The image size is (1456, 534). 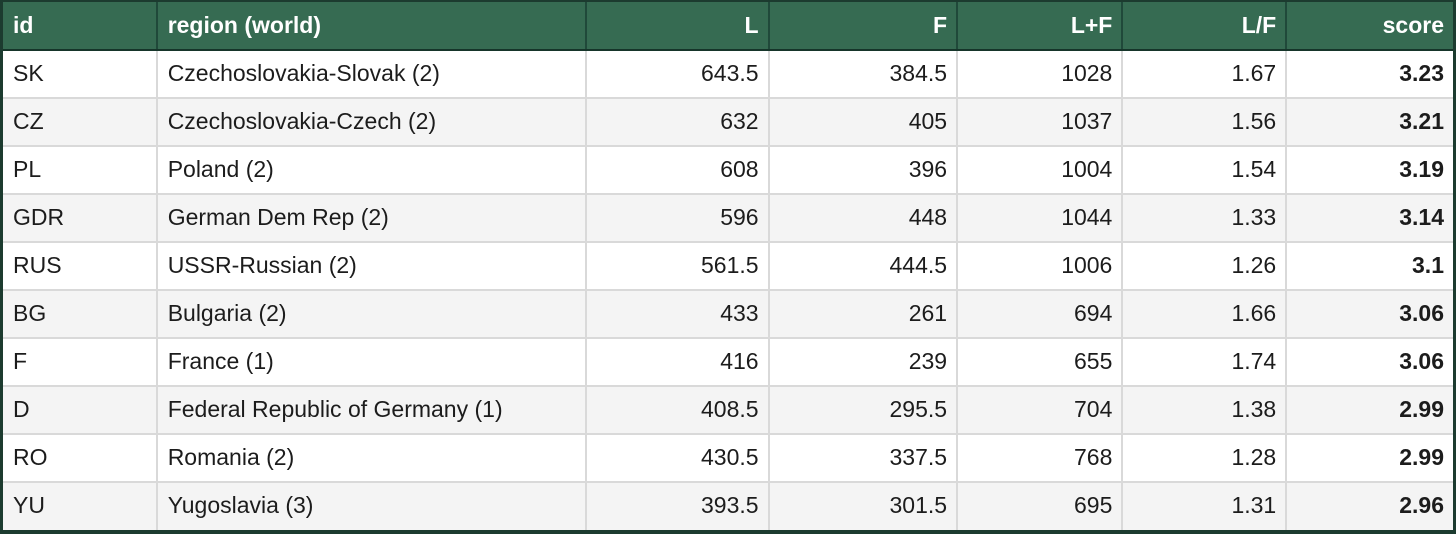 What do you see at coordinates (677, 458) in the screenshot?
I see `cell-l: 430.5` at bounding box center [677, 458].